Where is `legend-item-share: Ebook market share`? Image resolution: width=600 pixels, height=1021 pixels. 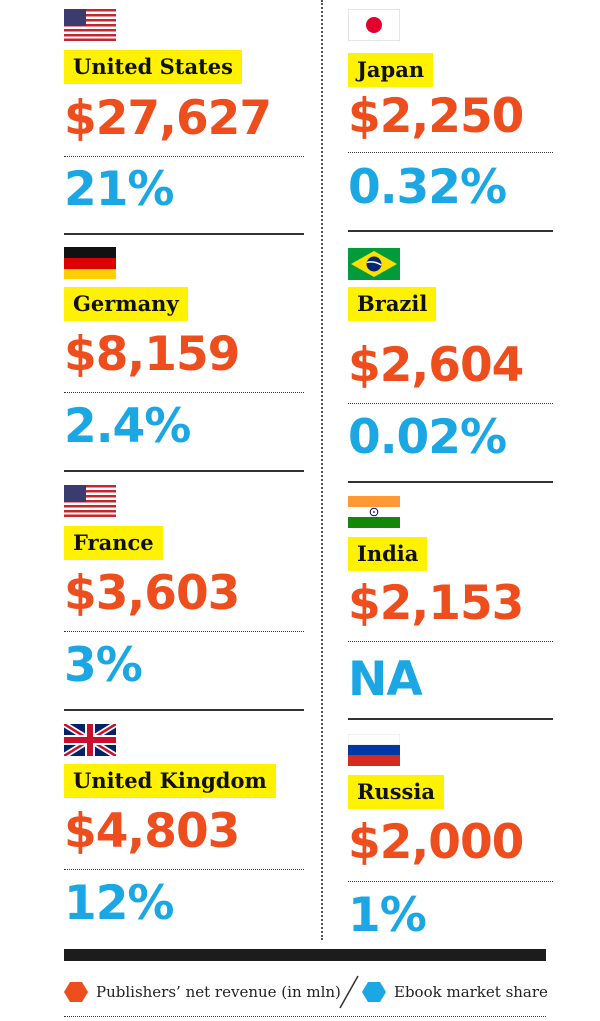 legend-item-share: Ebook market share is located at coordinates (455, 992).